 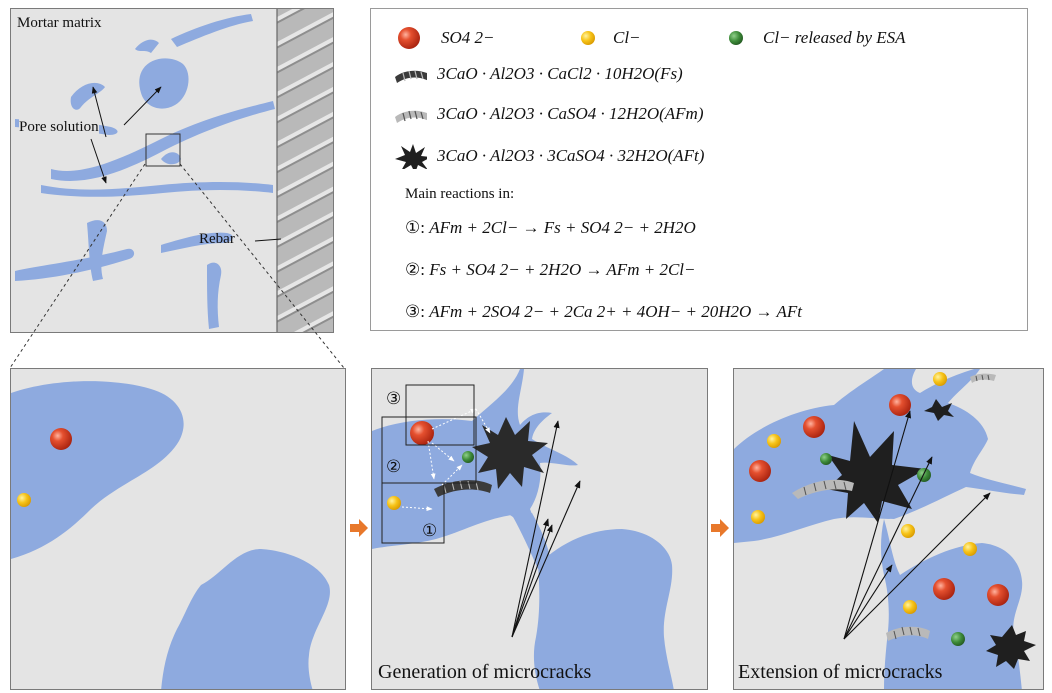 What do you see at coordinates (523, 529) in the screenshot?
I see `generation-drawing` at bounding box center [523, 529].